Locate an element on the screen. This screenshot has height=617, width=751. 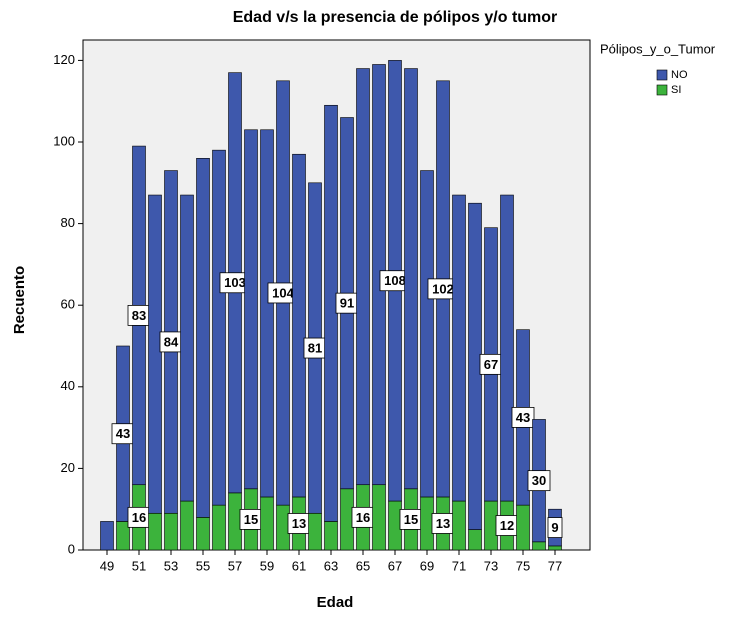
value-label: 84 is located at coordinates (171, 341).